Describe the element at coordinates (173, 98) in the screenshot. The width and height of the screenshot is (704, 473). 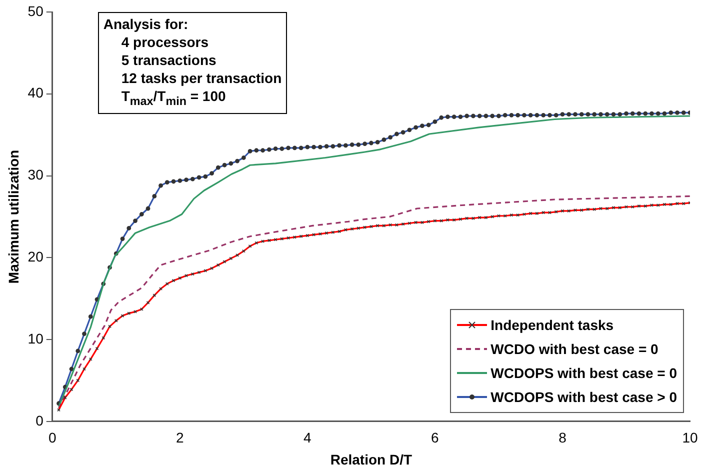
I see `annotation: T$_{max}$/T$_{min}$ = 100` at that location.